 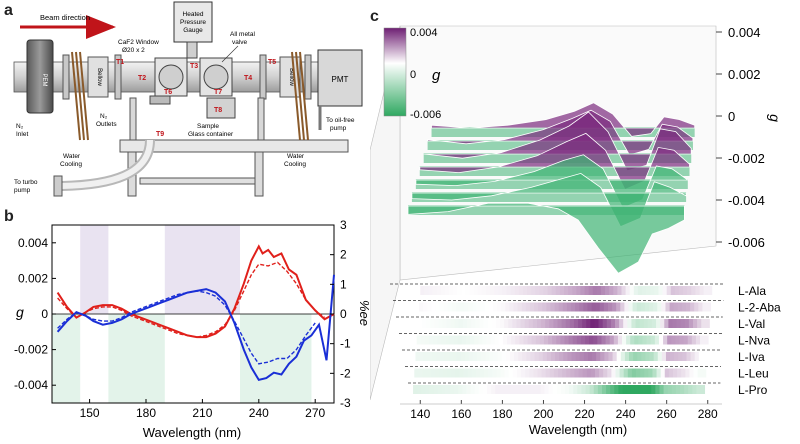 I want to click on strip-label-L-2-Aba: L-2-Aba, so click(x=759, y=308).